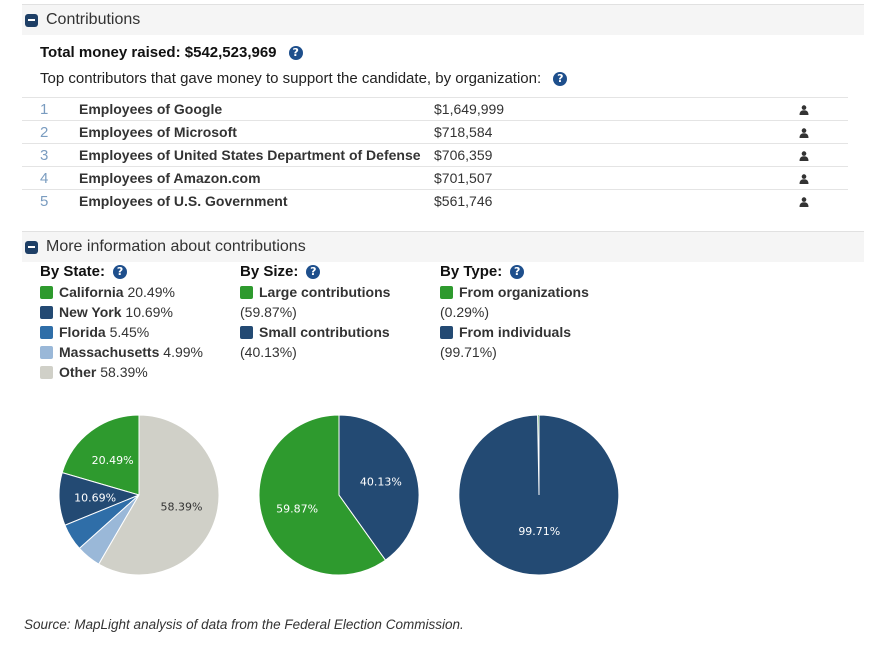  What do you see at coordinates (256, 132) in the screenshot?
I see `org-name: Employees of Microsoft` at bounding box center [256, 132].